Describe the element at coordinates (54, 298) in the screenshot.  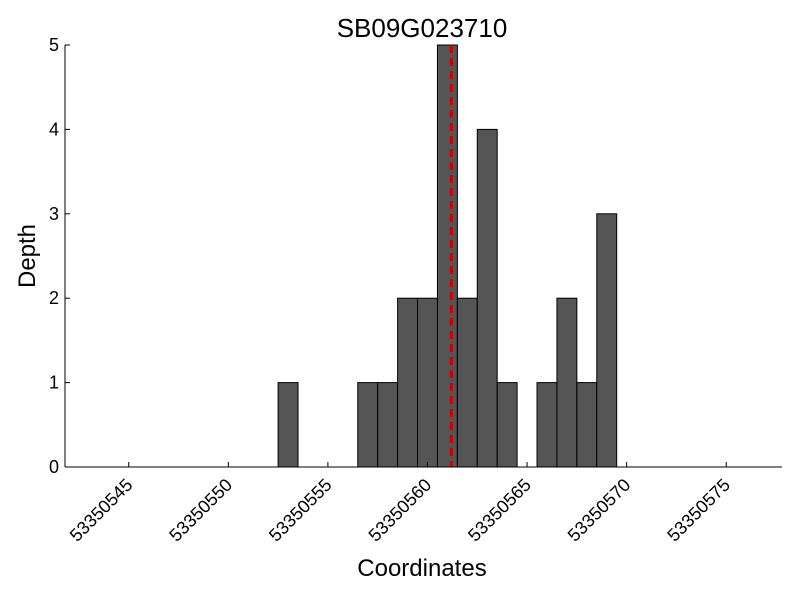
I see `y-tick-label: 2` at that location.